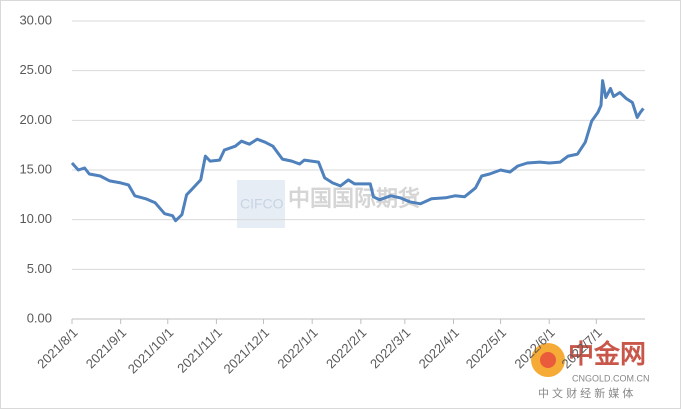  What do you see at coordinates (548, 360) in the screenshot?
I see `watermark-logo` at bounding box center [548, 360].